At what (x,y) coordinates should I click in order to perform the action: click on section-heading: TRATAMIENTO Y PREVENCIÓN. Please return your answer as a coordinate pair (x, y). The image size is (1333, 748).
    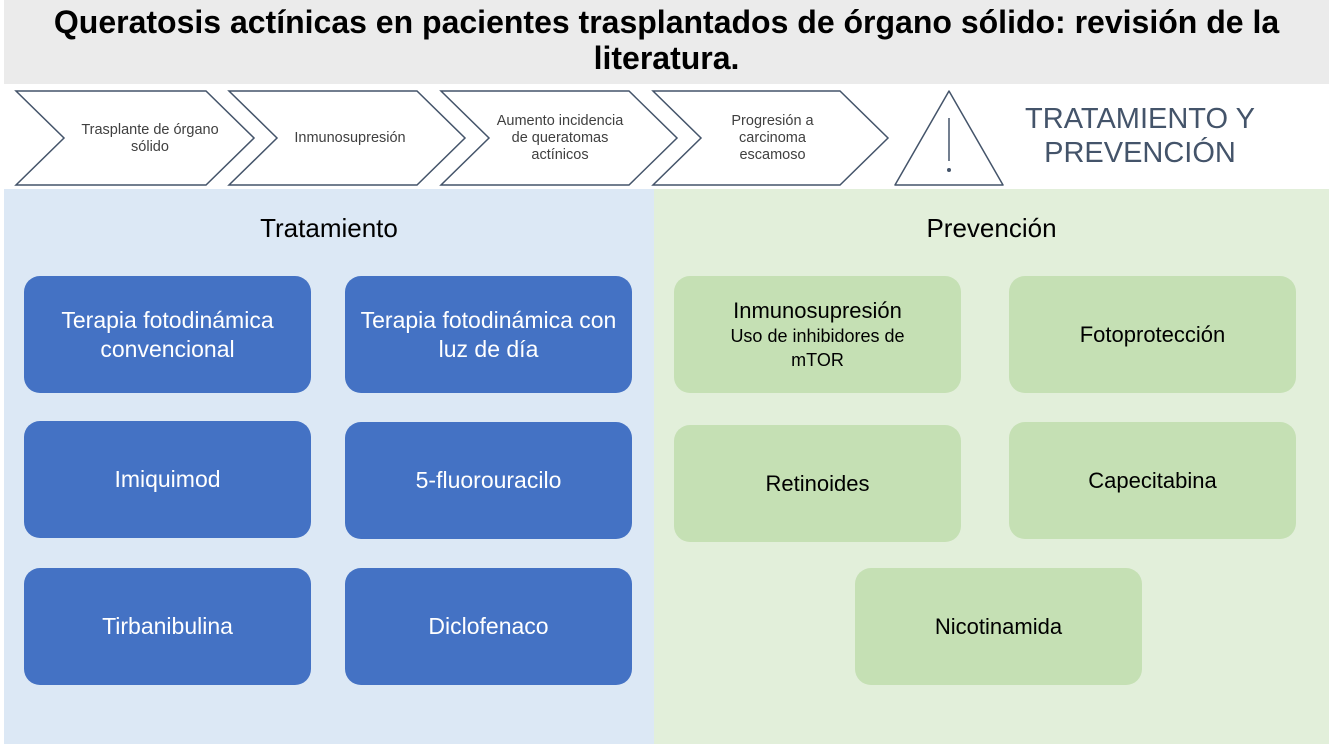
    Looking at the image, I should click on (1140, 136).